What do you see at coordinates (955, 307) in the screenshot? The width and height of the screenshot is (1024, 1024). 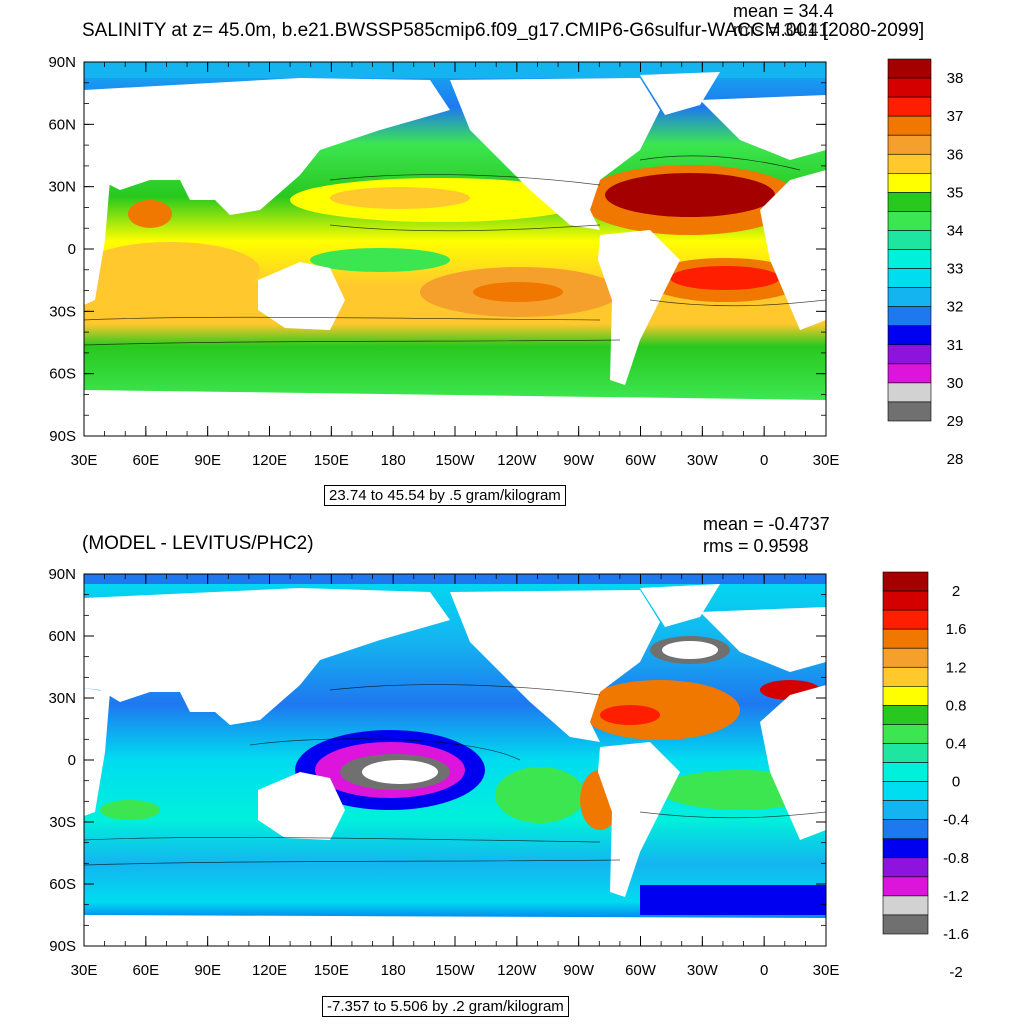 I see `colorbar-label: 32` at bounding box center [955, 307].